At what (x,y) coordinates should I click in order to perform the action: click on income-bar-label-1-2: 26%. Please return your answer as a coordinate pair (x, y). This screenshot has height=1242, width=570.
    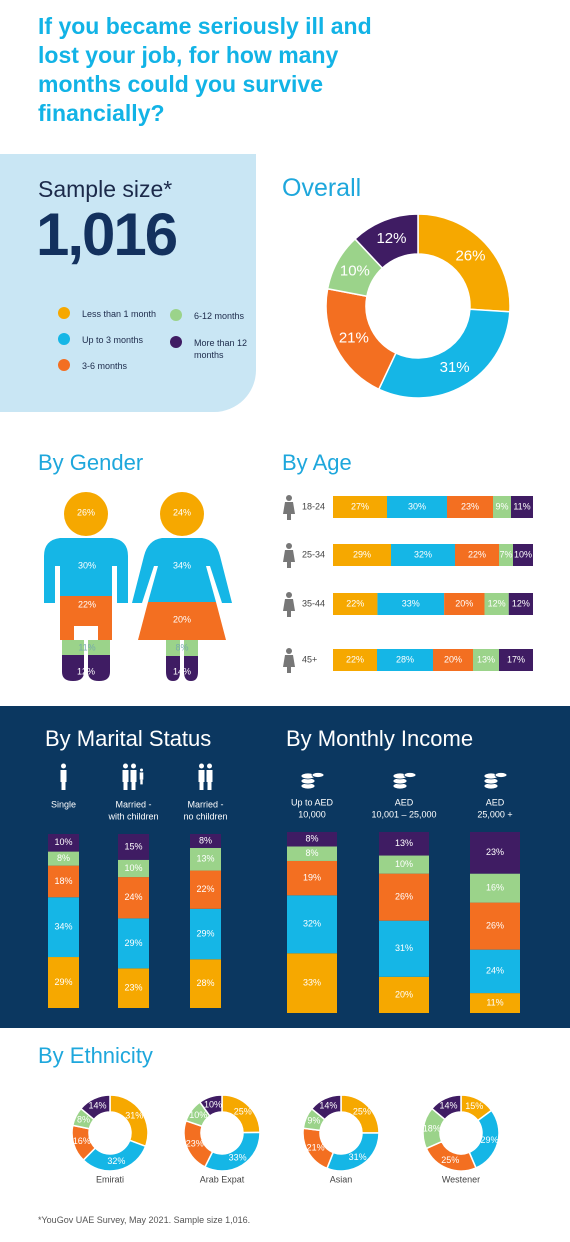
    Looking at the image, I should click on (404, 897).